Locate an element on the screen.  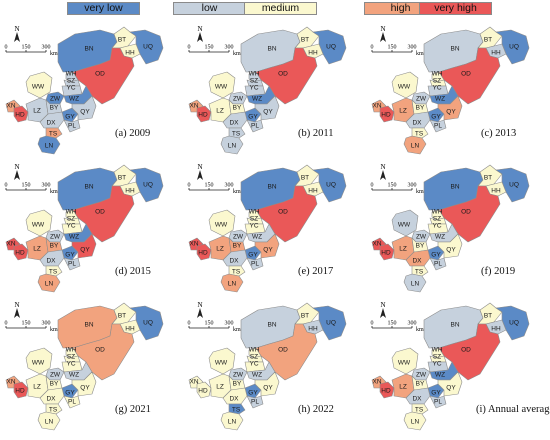
region-label-qy: QY is located at coordinates (451, 388).